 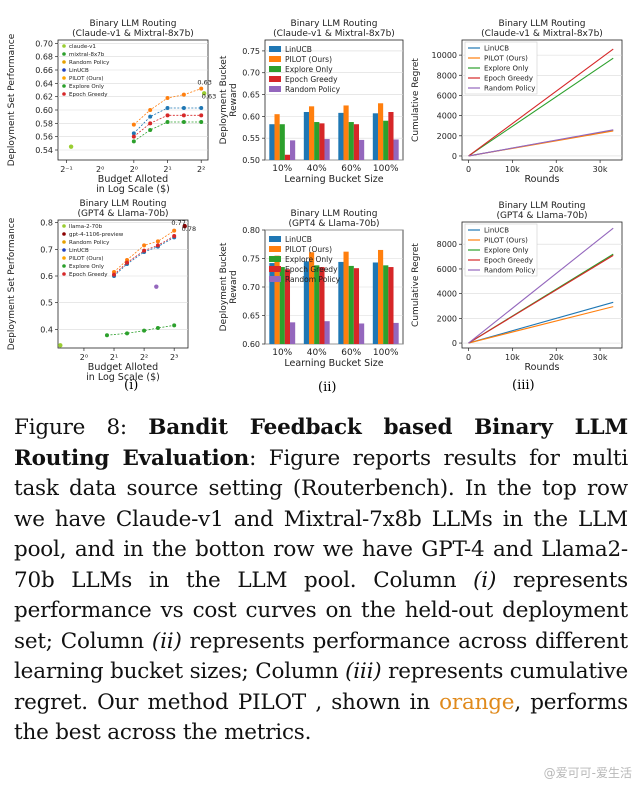 I want to click on y-tick-label: 0.66, so click(x=44, y=70).